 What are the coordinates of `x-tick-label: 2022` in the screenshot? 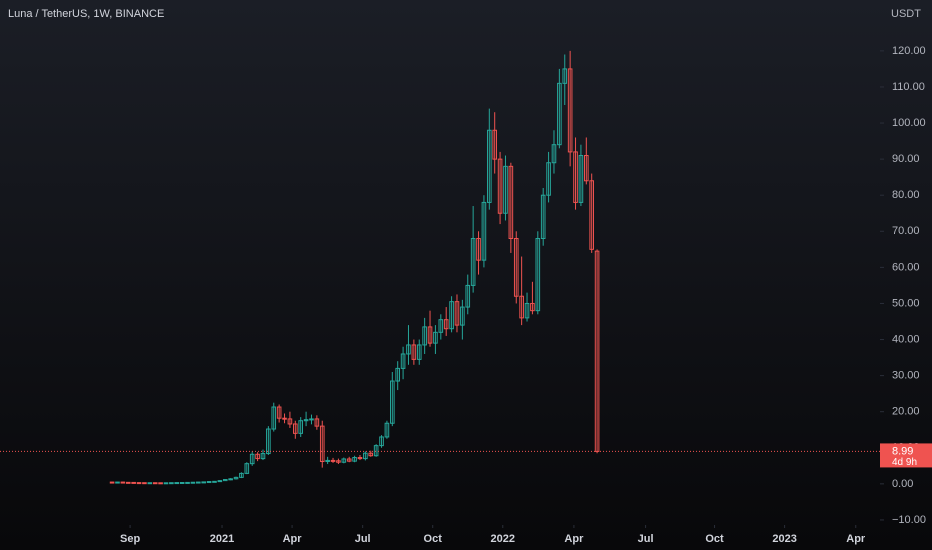 It's located at (503, 539).